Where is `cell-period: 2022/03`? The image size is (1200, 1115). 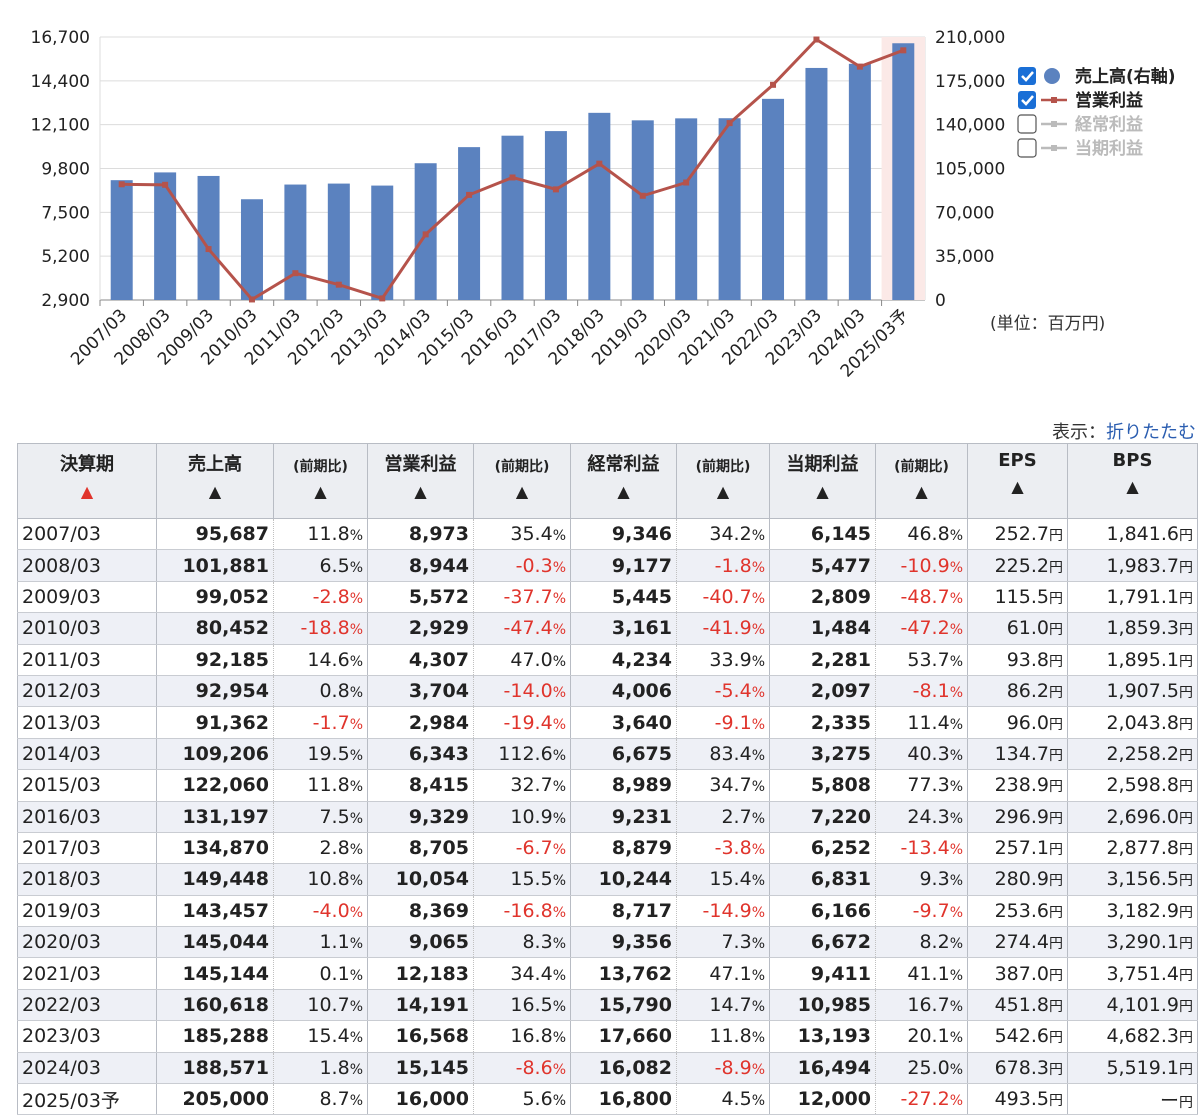 cell-period: 2022/03 is located at coordinates (87, 1005).